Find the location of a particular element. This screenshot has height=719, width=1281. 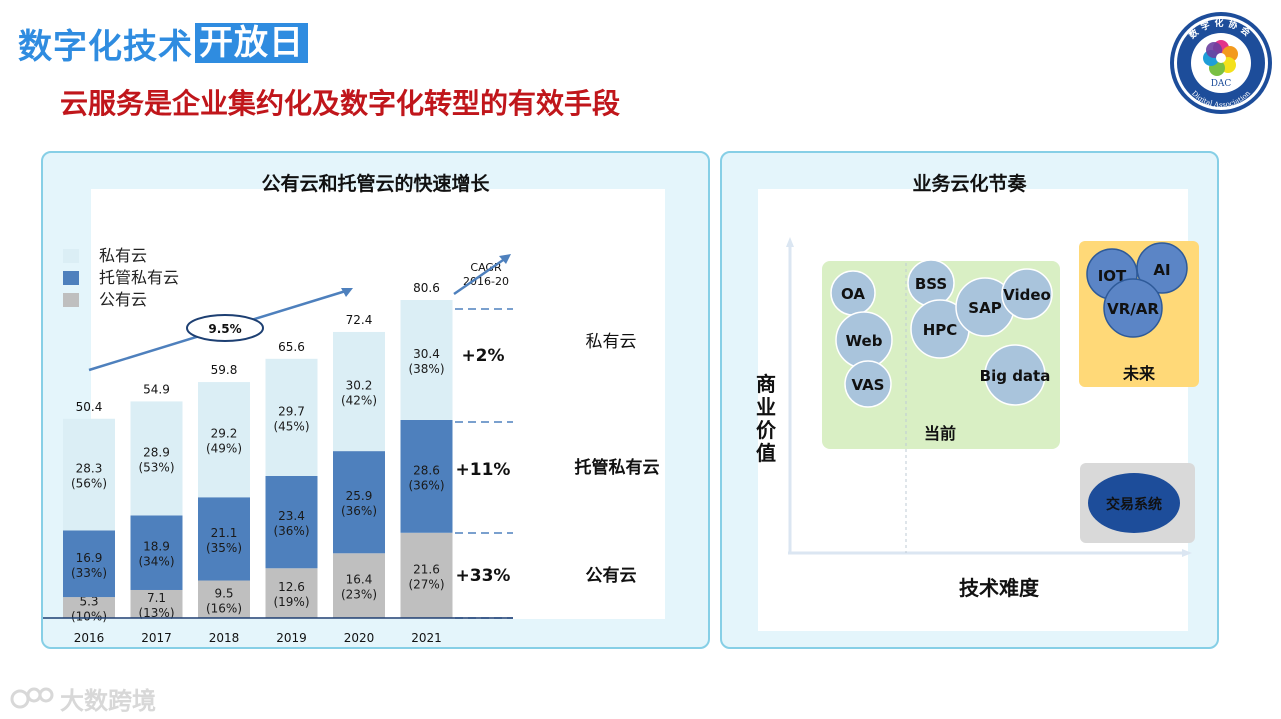

watermark: 大数跨境 is located at coordinates (83, 698).